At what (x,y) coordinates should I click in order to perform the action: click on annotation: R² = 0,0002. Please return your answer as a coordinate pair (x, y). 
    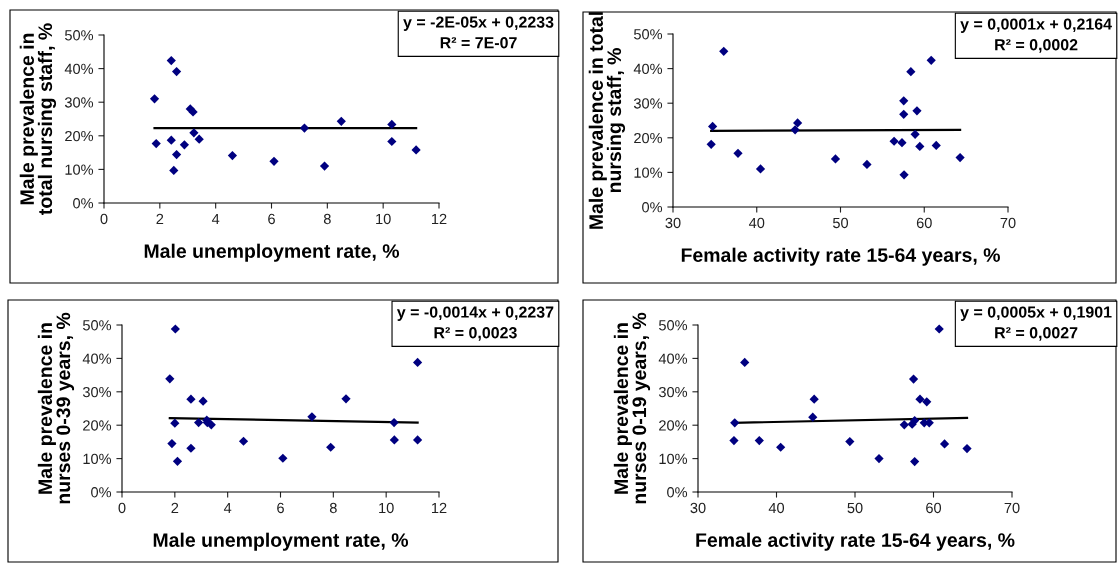
    Looking at the image, I should click on (1036, 46).